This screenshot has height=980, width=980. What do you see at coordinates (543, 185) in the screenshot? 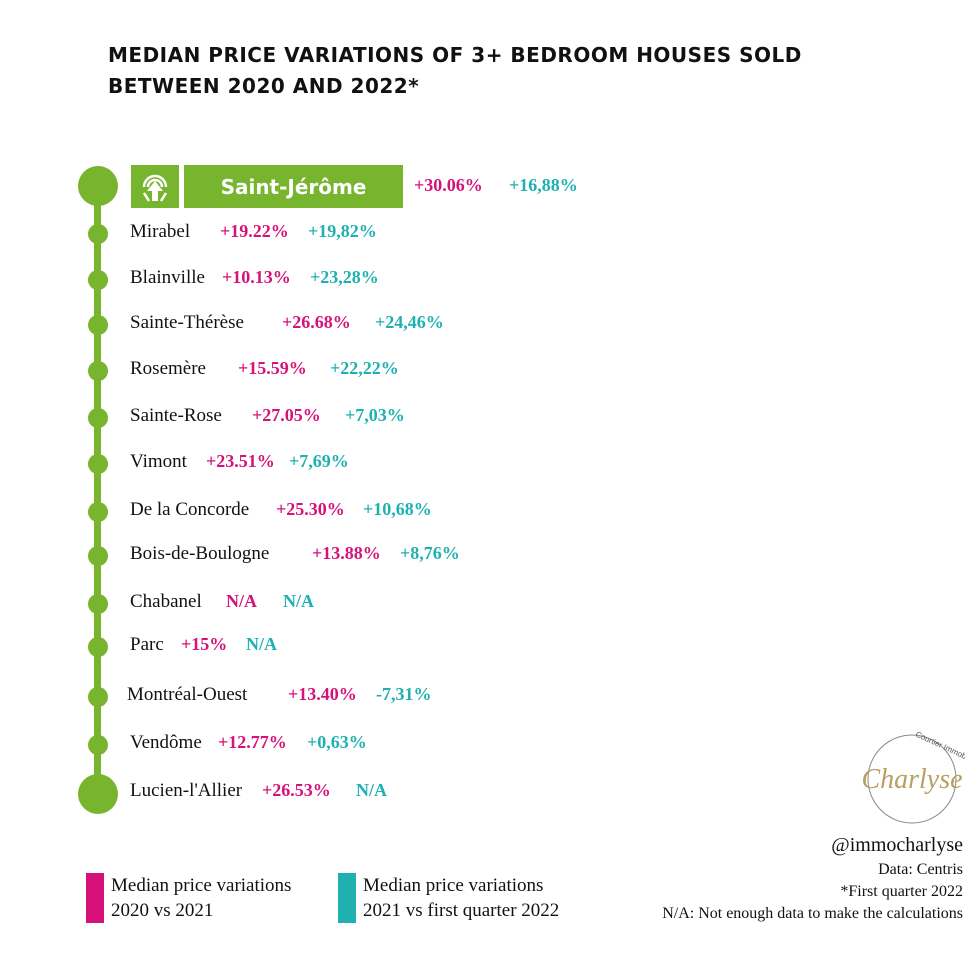
I see `highlight-variation-2021-2022: +16,88%` at bounding box center [543, 185].